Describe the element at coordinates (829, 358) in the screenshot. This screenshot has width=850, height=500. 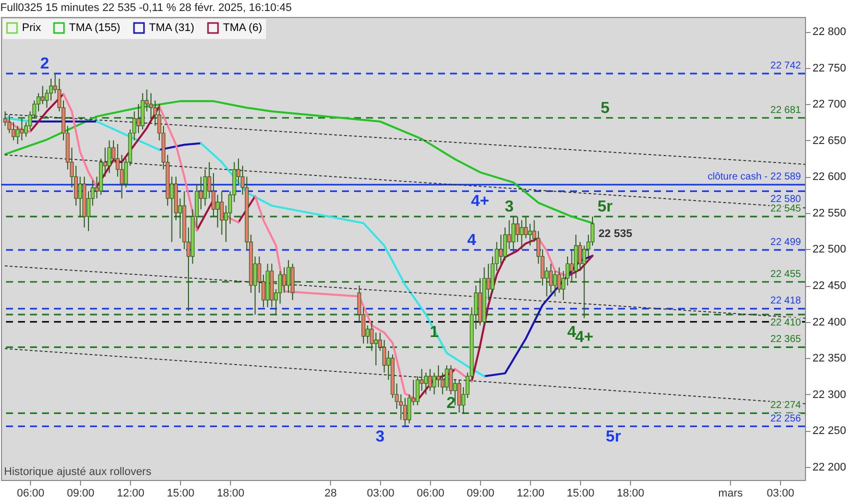
I see `y-tick-label: 22 350` at that location.